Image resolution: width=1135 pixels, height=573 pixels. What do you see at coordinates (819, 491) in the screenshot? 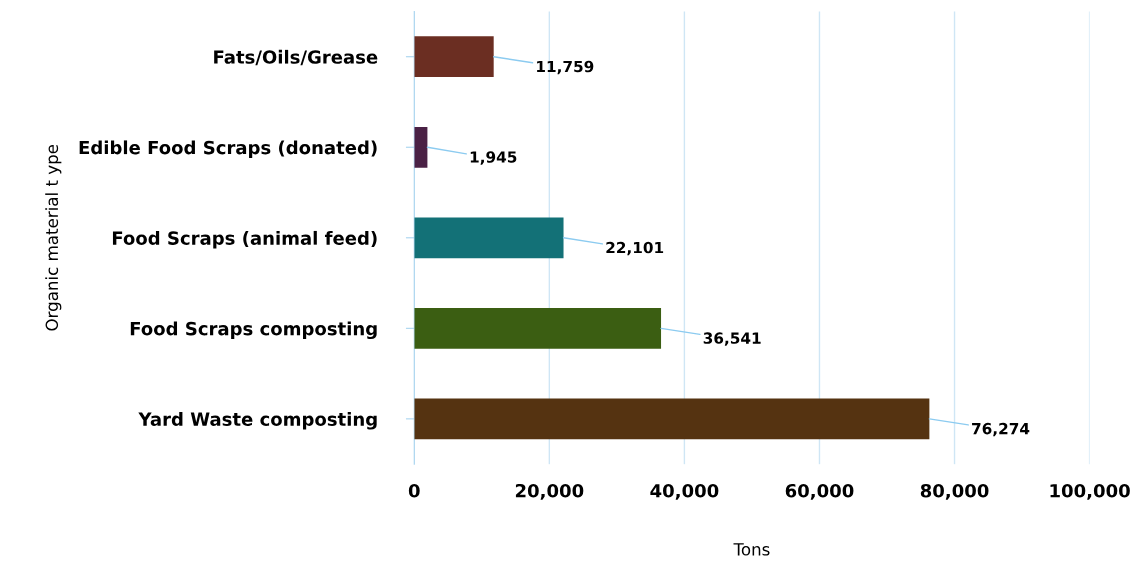
I see `x-tick-label: 60,000` at bounding box center [819, 491].